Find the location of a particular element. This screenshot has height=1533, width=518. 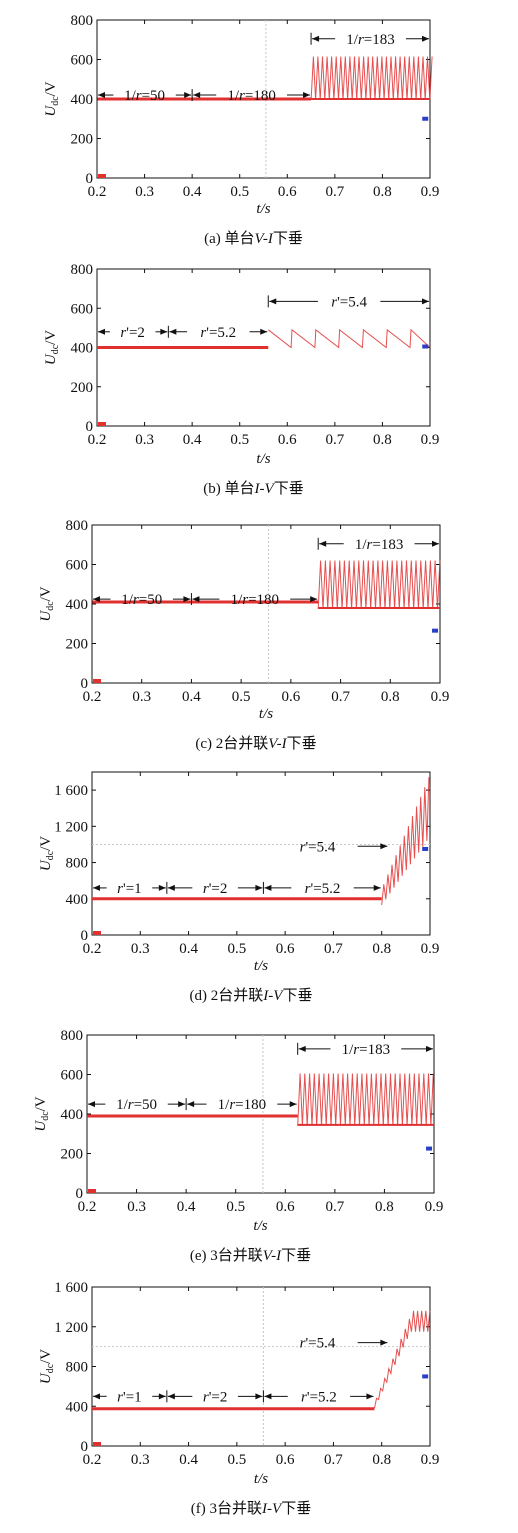

annotation-label: r'=5.2 is located at coordinates (319, 1397).